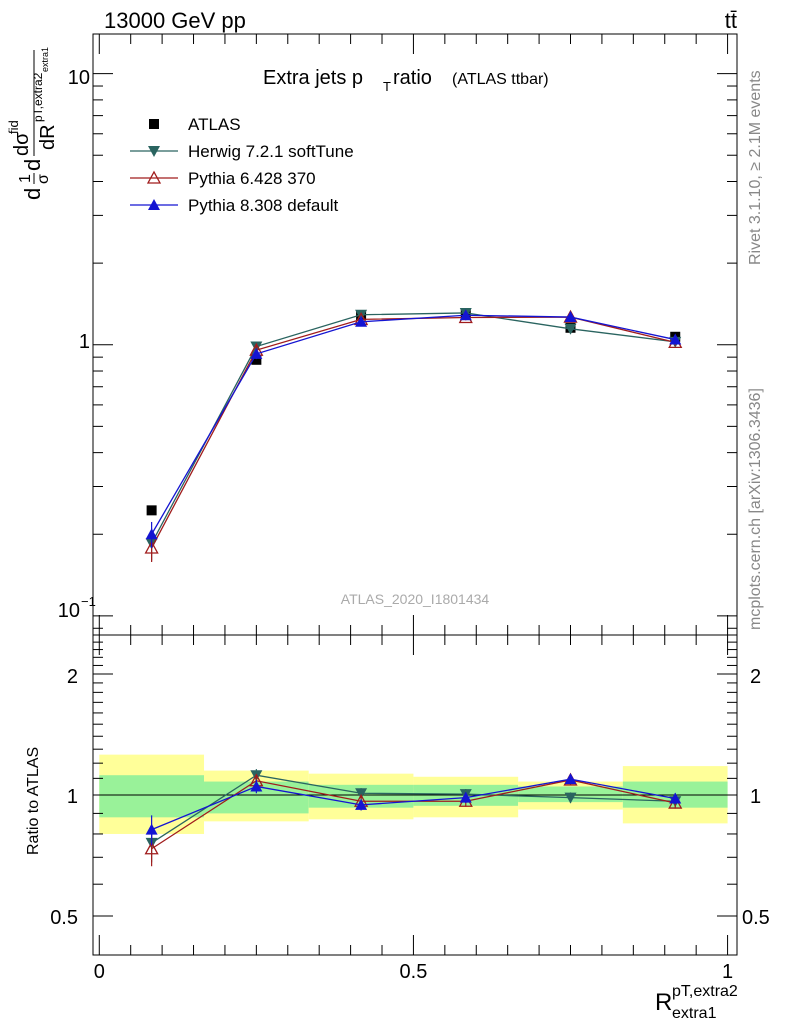 This screenshot has height=1024, width=786. I want to click on svg-text: 1, so click(25, 178).